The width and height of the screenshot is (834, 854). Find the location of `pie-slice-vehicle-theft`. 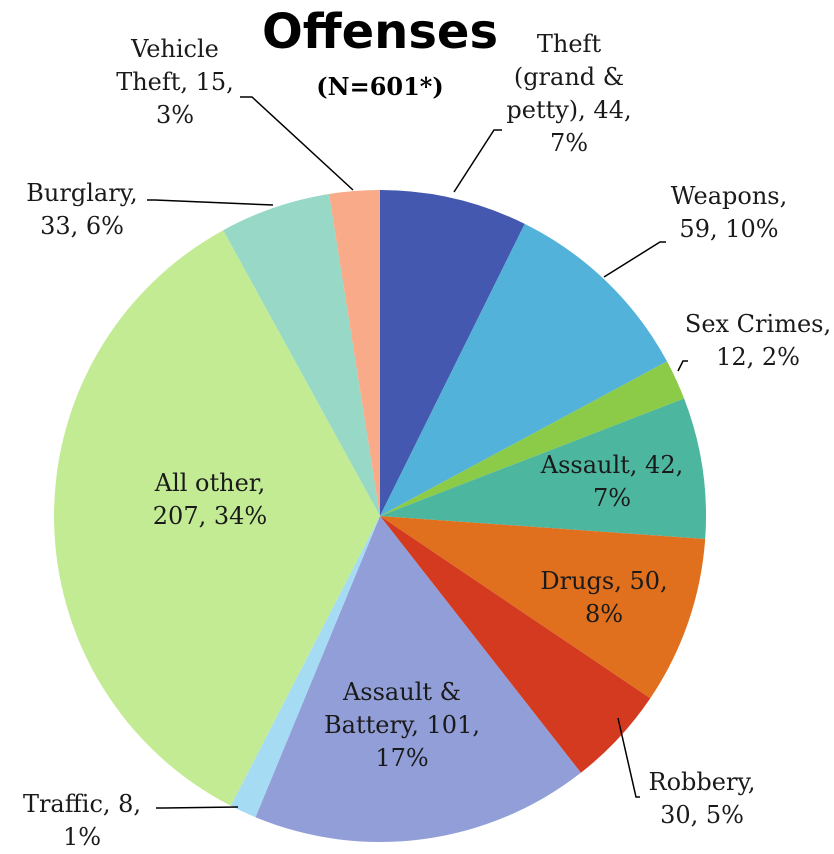

pie-slice-vehicle-theft is located at coordinates (354, 353).